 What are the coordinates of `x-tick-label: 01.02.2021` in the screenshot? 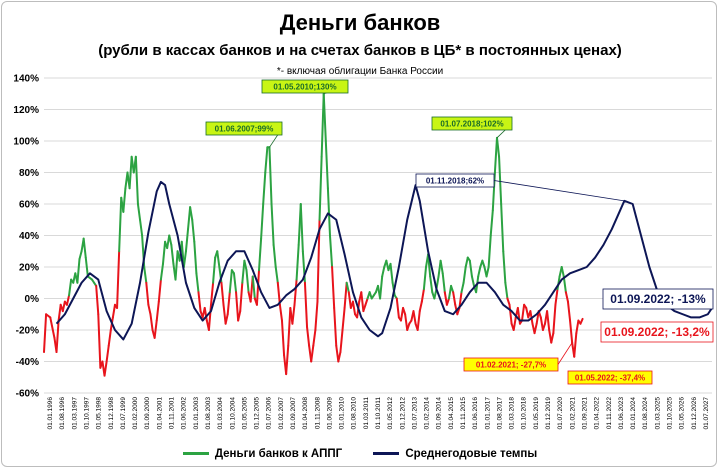 It's located at (572, 413).